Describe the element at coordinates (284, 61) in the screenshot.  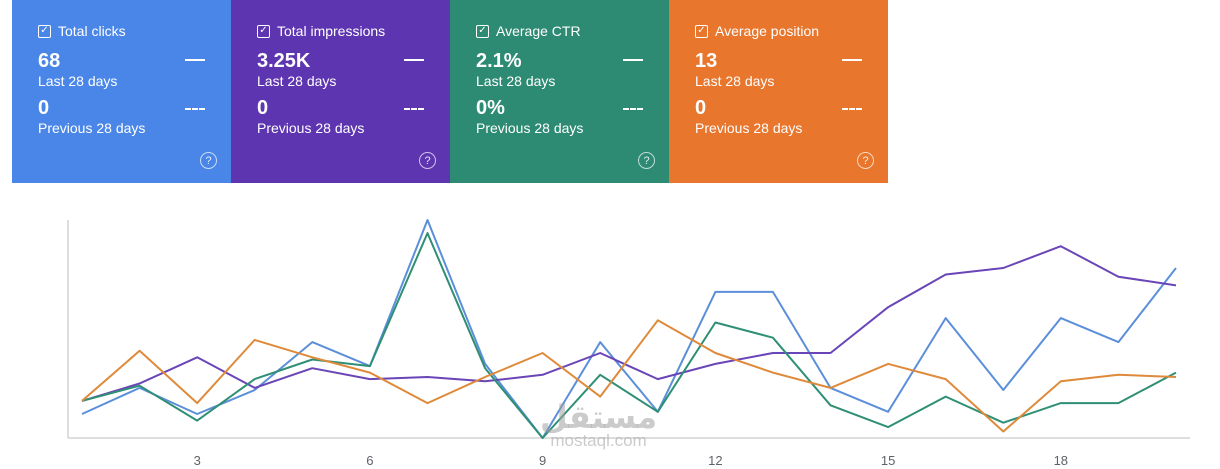
I see `metric-value: 3.25K` at that location.